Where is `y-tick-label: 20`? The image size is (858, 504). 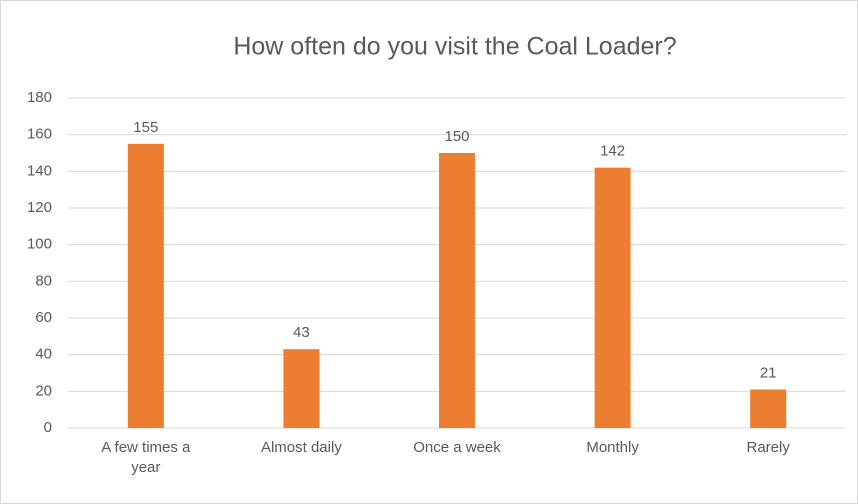
y-tick-label: 20 is located at coordinates (43, 390).